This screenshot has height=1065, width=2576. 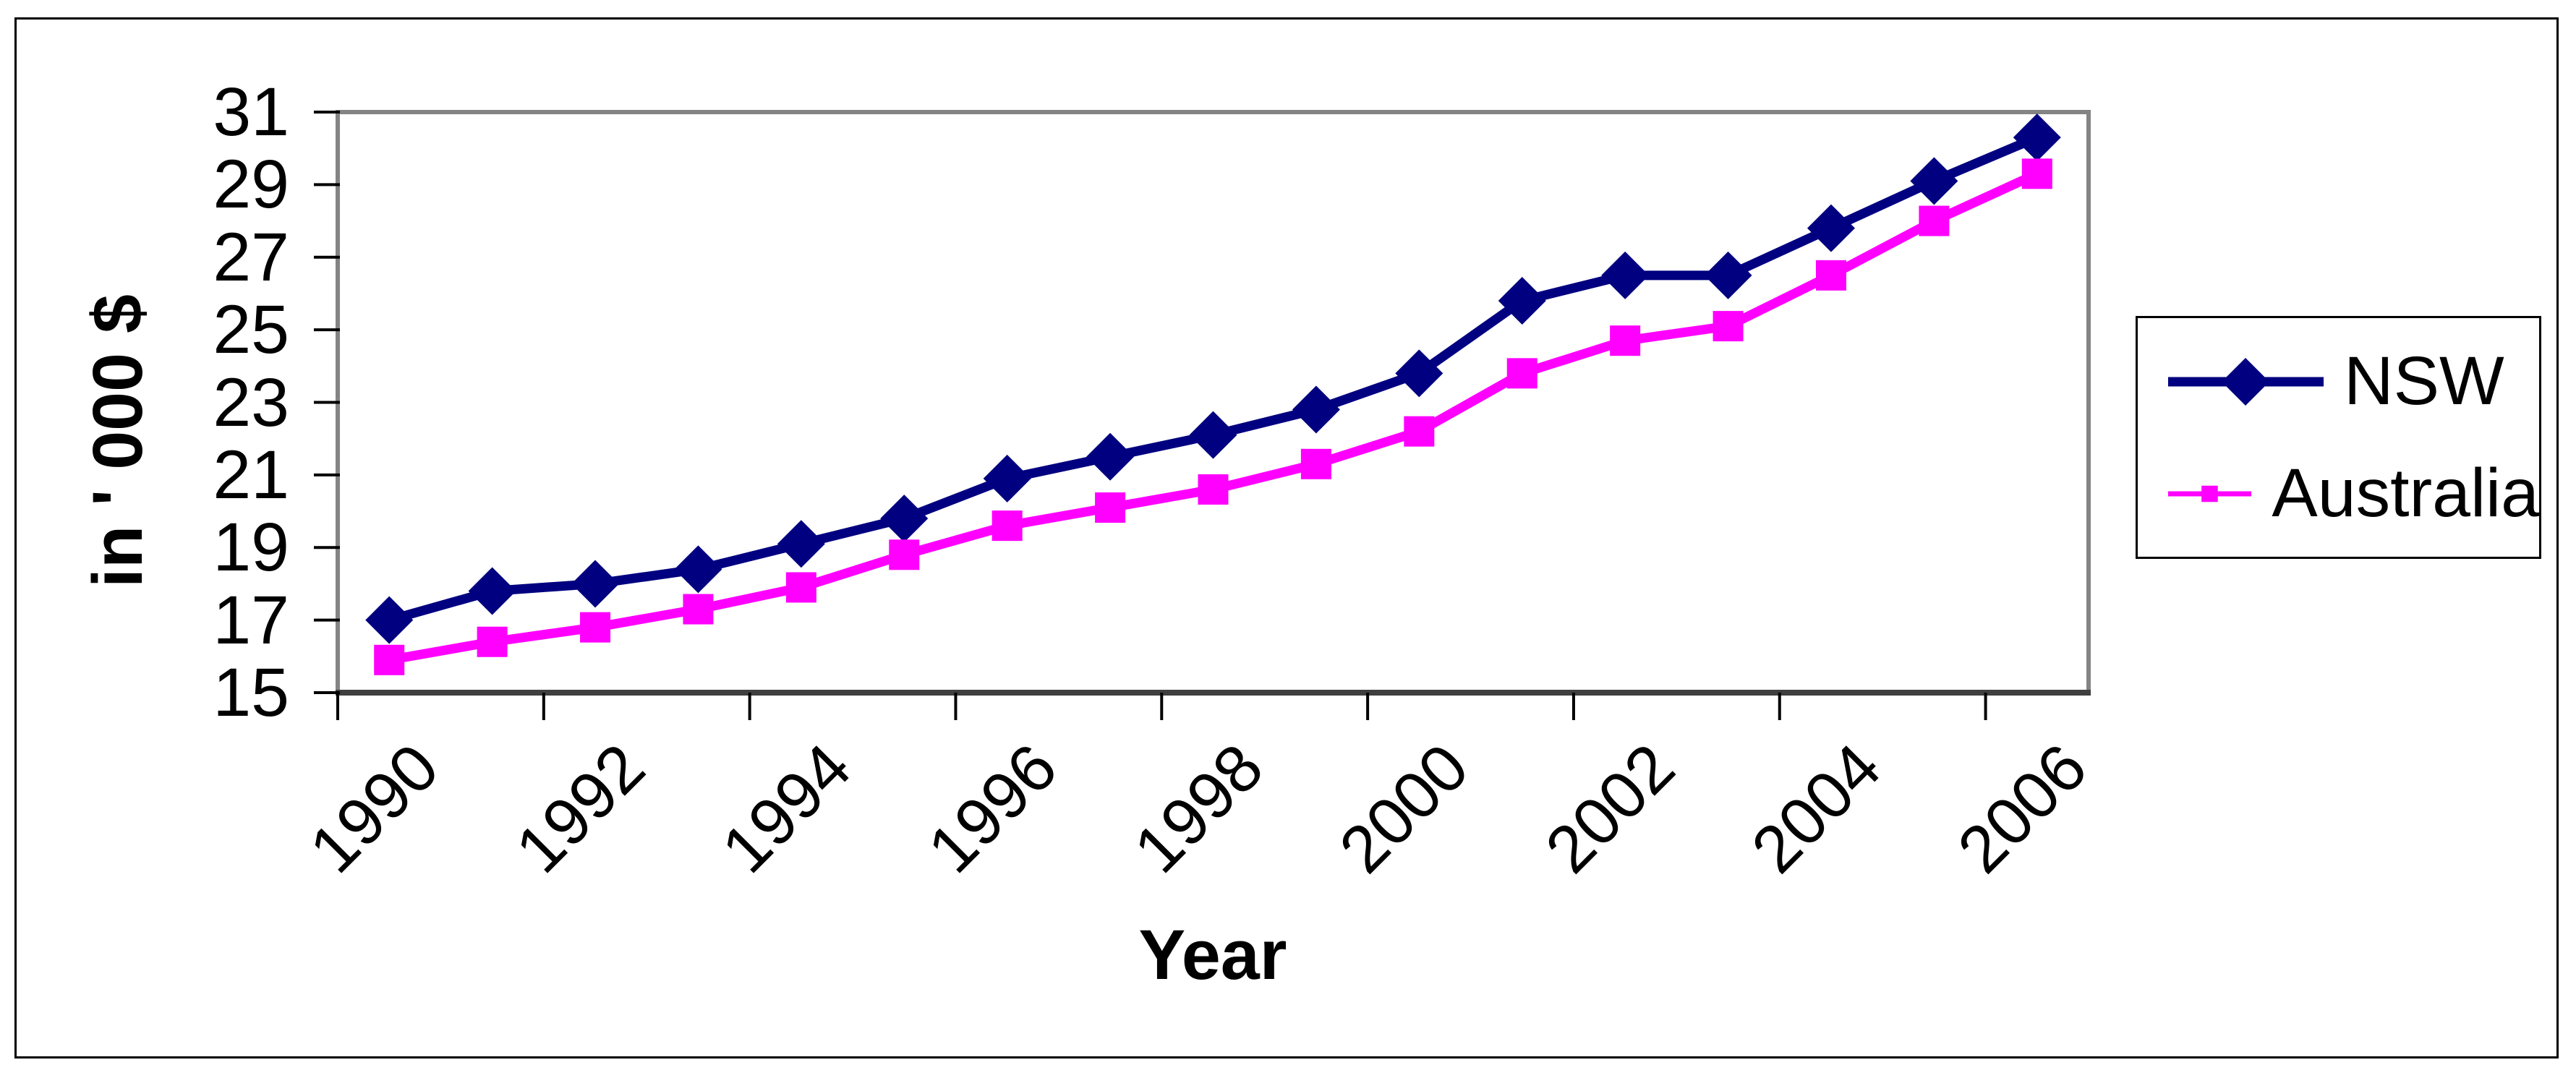 What do you see at coordinates (251, 474) in the screenshot?
I see `y-tick-label: 21` at bounding box center [251, 474].